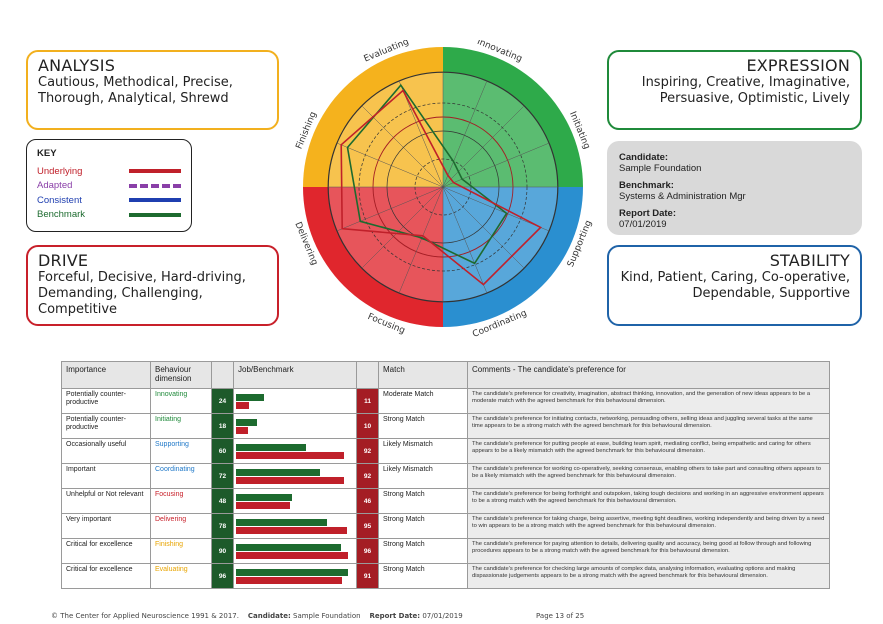 This screenshot has height=624, width=883. What do you see at coordinates (646, 185) in the screenshot?
I see `benchmark-label: Benchmark:` at bounding box center [646, 185].